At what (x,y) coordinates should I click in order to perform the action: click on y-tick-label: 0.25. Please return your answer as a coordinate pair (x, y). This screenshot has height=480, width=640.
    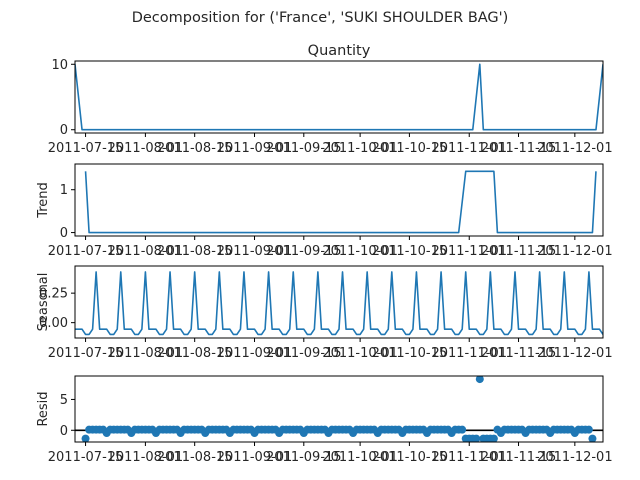
    Looking at the image, I should click on (53, 294).